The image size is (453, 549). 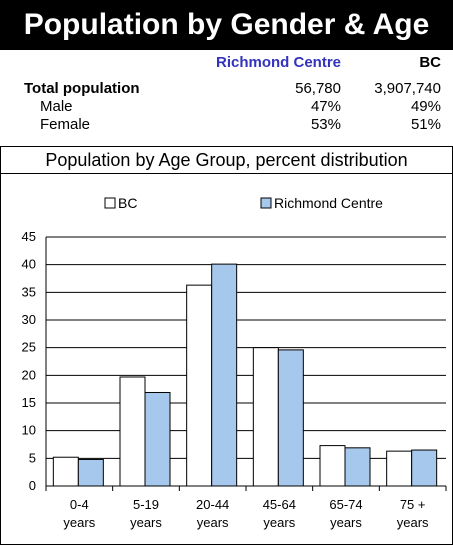 I want to click on col-header-bc: BC, so click(x=430, y=62).